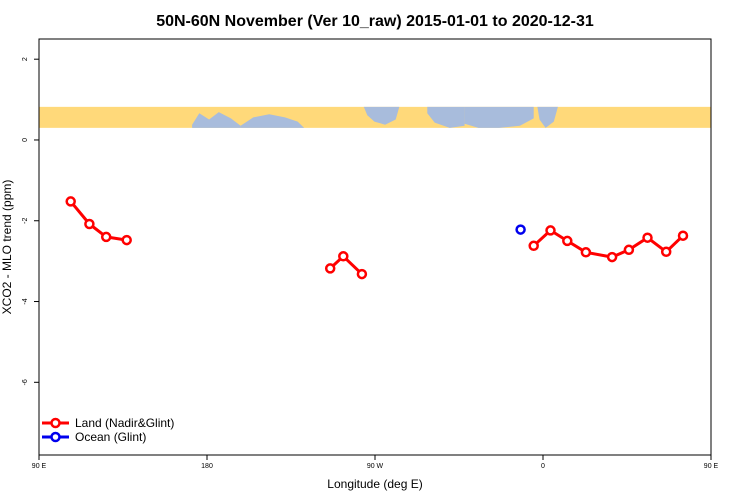 This screenshot has height=500, width=750. I want to click on x-tick-label: 180, so click(207, 466).